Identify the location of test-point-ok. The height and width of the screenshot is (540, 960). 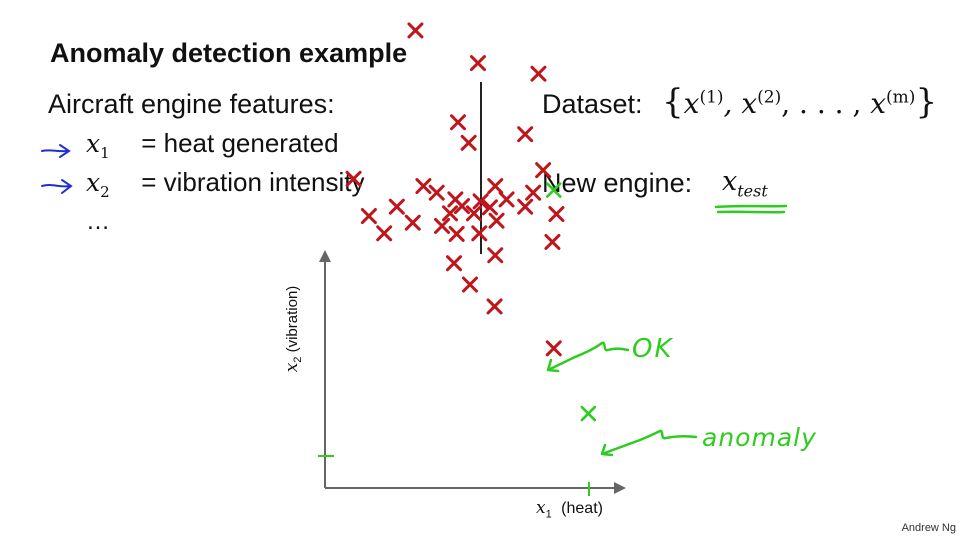
(553, 190).